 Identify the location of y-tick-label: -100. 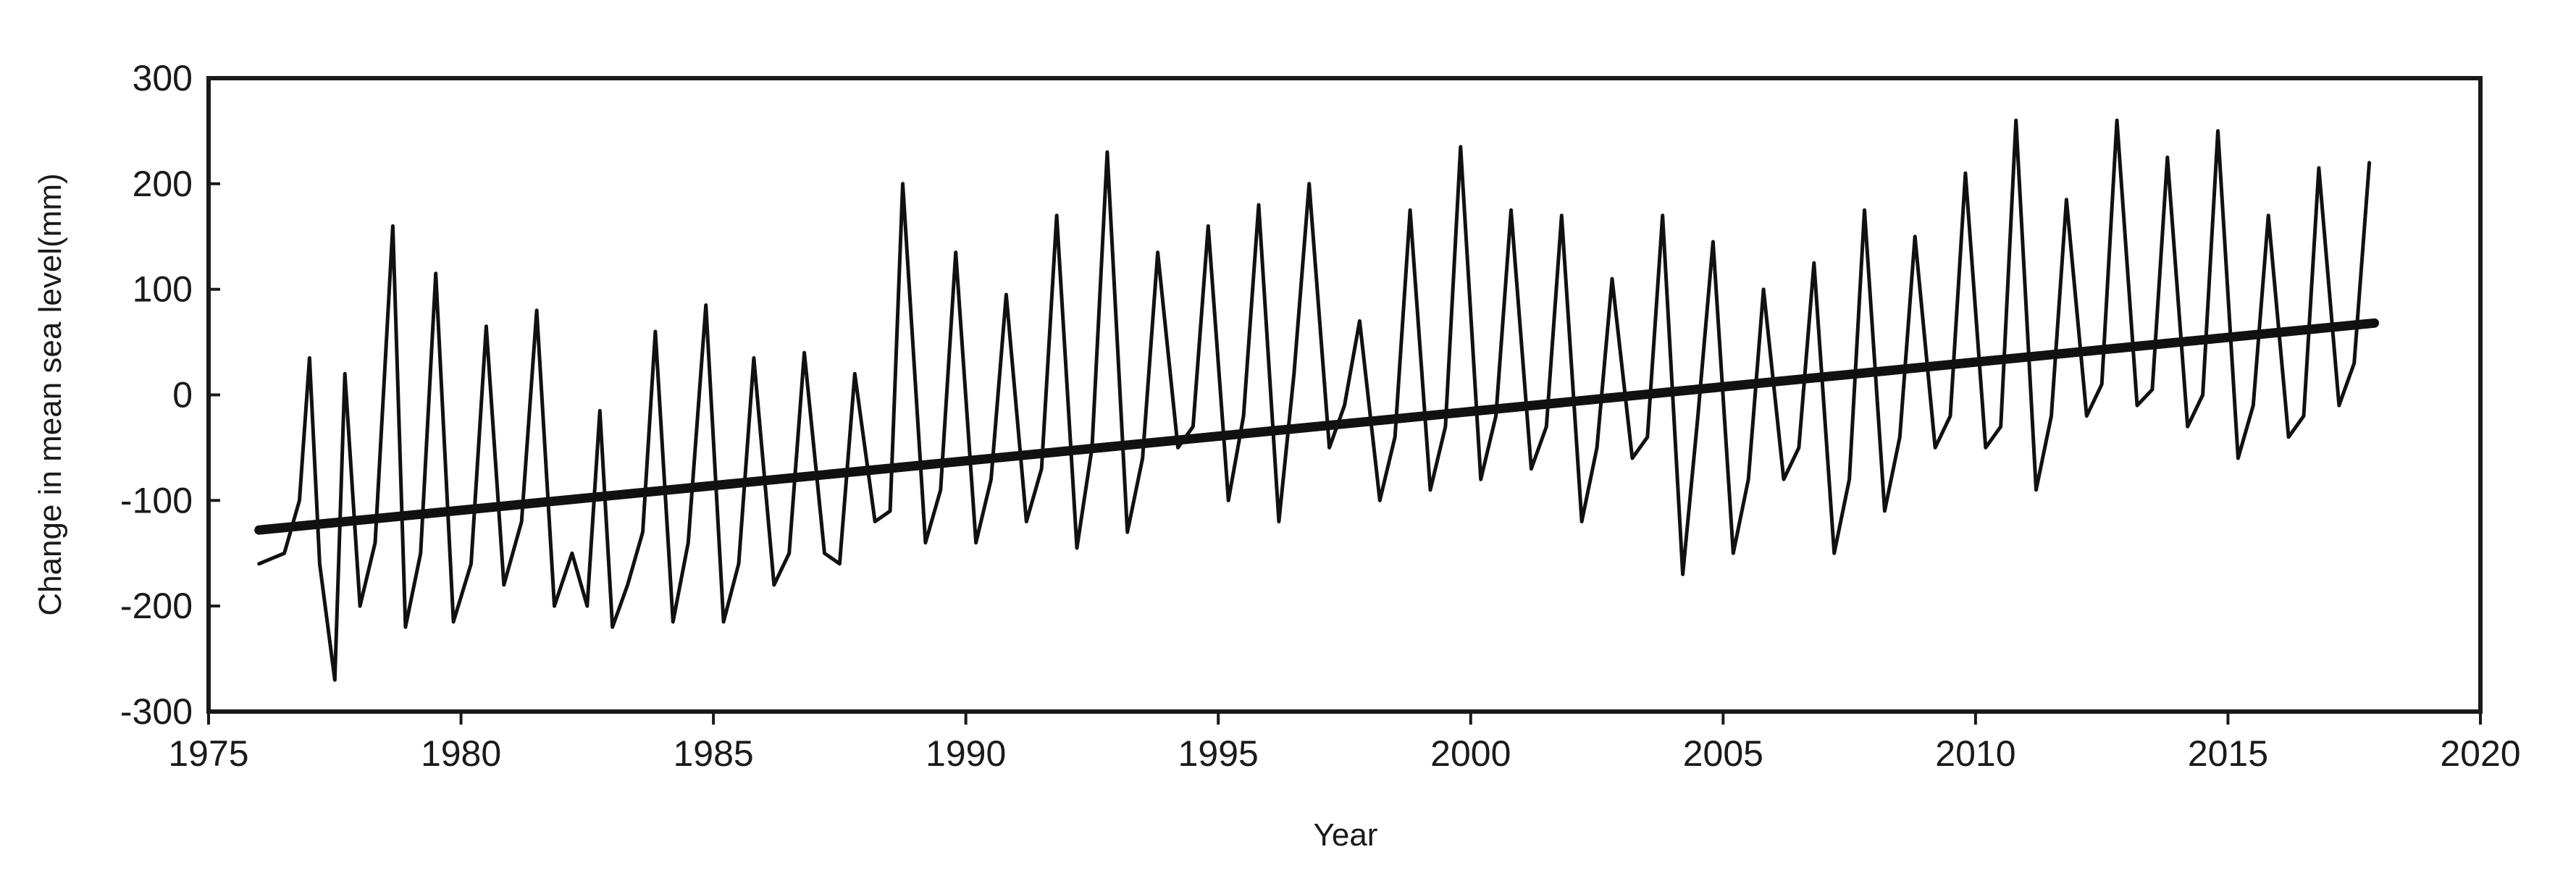
(156, 500).